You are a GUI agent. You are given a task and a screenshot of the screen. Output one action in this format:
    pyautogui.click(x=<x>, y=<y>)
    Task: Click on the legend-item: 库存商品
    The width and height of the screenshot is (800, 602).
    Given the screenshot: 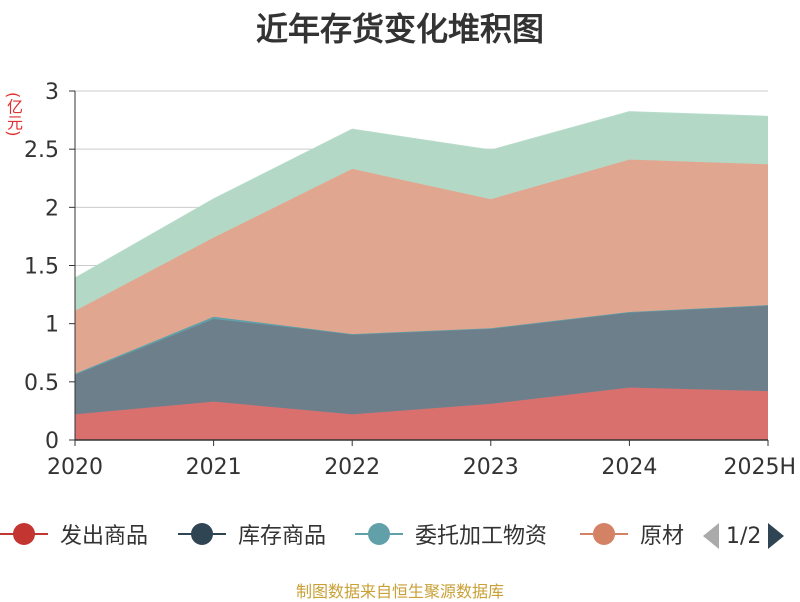 What is the action you would take?
    pyautogui.click(x=252, y=534)
    